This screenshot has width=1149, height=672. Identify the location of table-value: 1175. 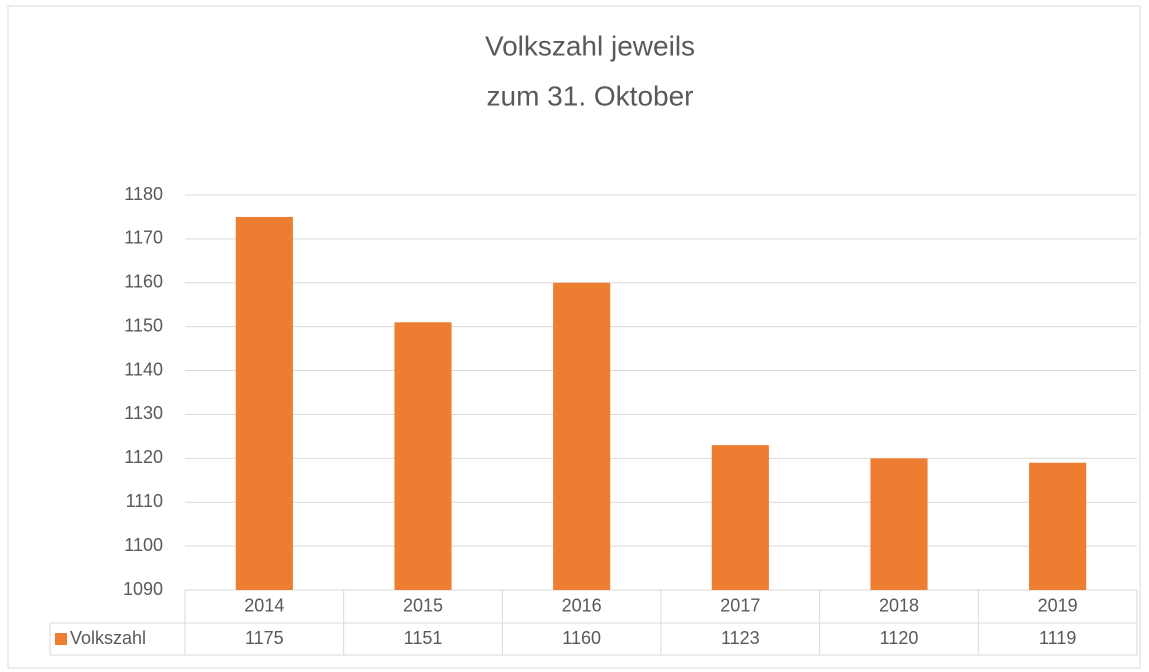
(264, 638).